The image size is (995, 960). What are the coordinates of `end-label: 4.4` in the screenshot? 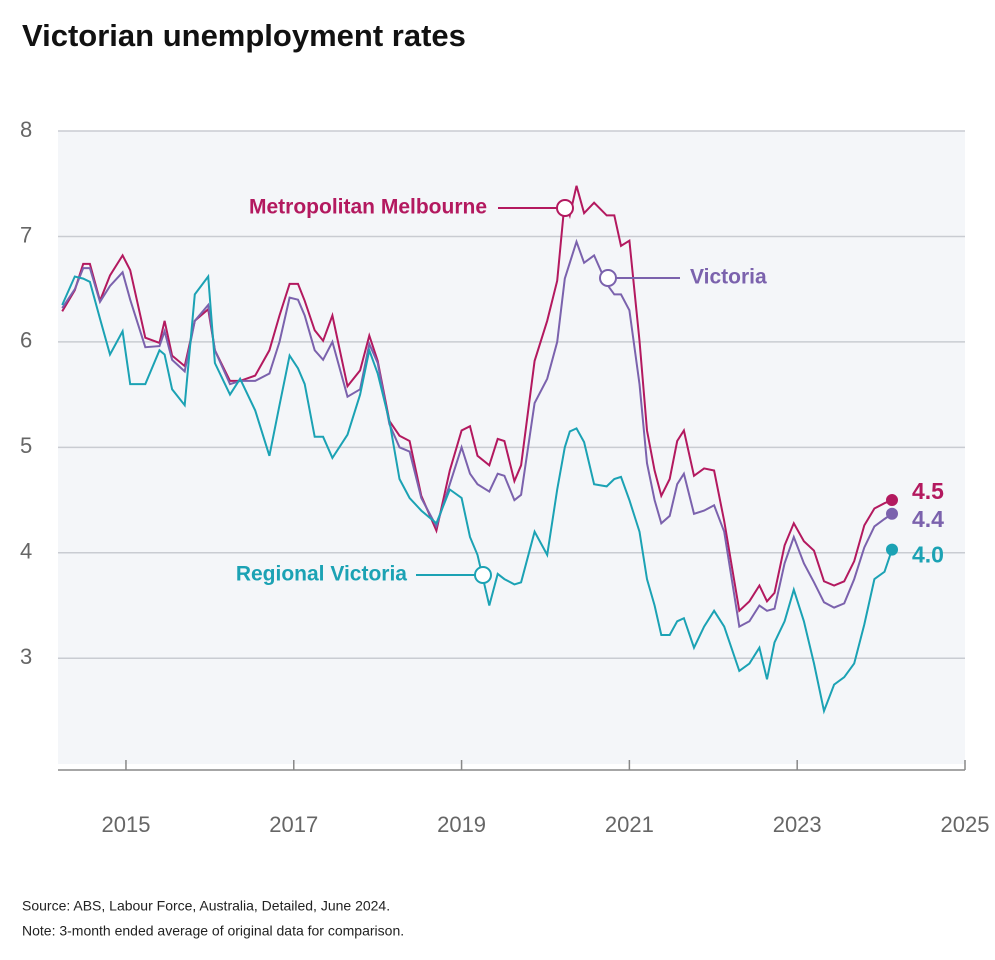 It's located at (928, 519).